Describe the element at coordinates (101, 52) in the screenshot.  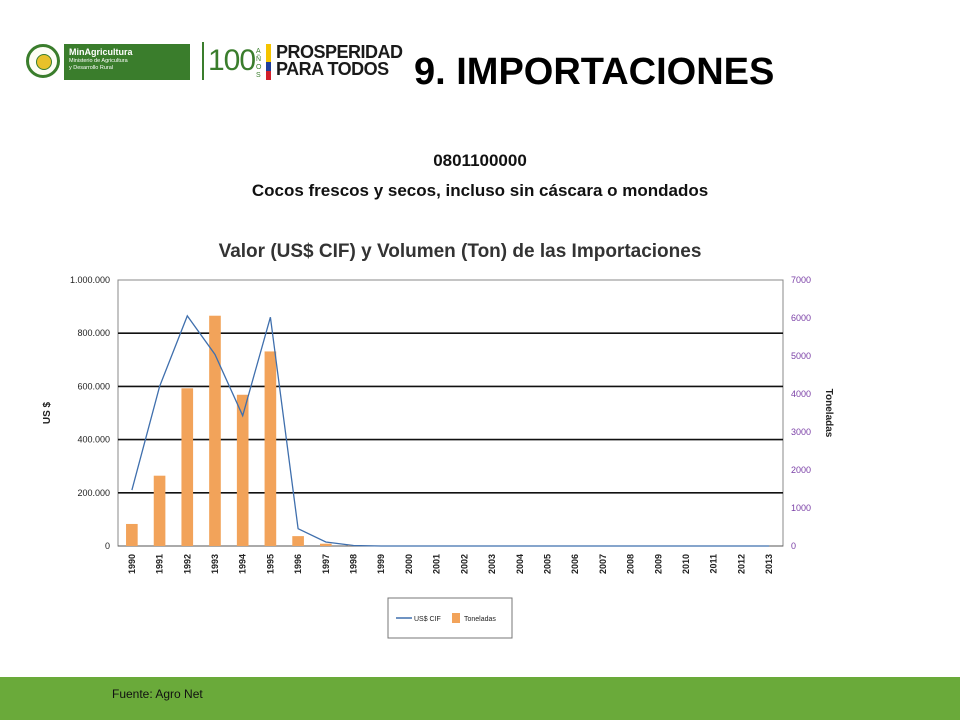
I see `ministry-logo-title: MinAgricultura` at that location.